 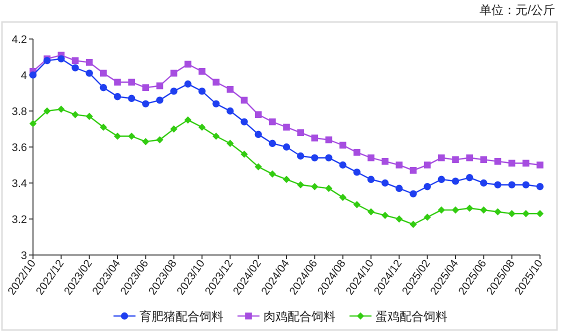 I want to click on legend-label: 肉鸡配合饲料, so click(x=300, y=317).